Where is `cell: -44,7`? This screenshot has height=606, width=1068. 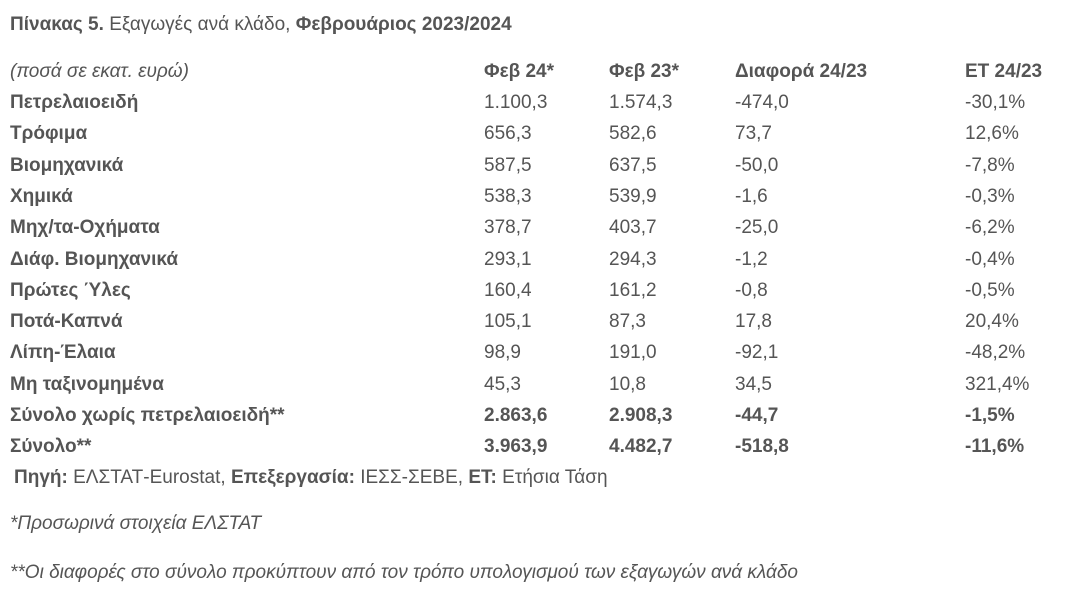
cell: -44,7 is located at coordinates (757, 415).